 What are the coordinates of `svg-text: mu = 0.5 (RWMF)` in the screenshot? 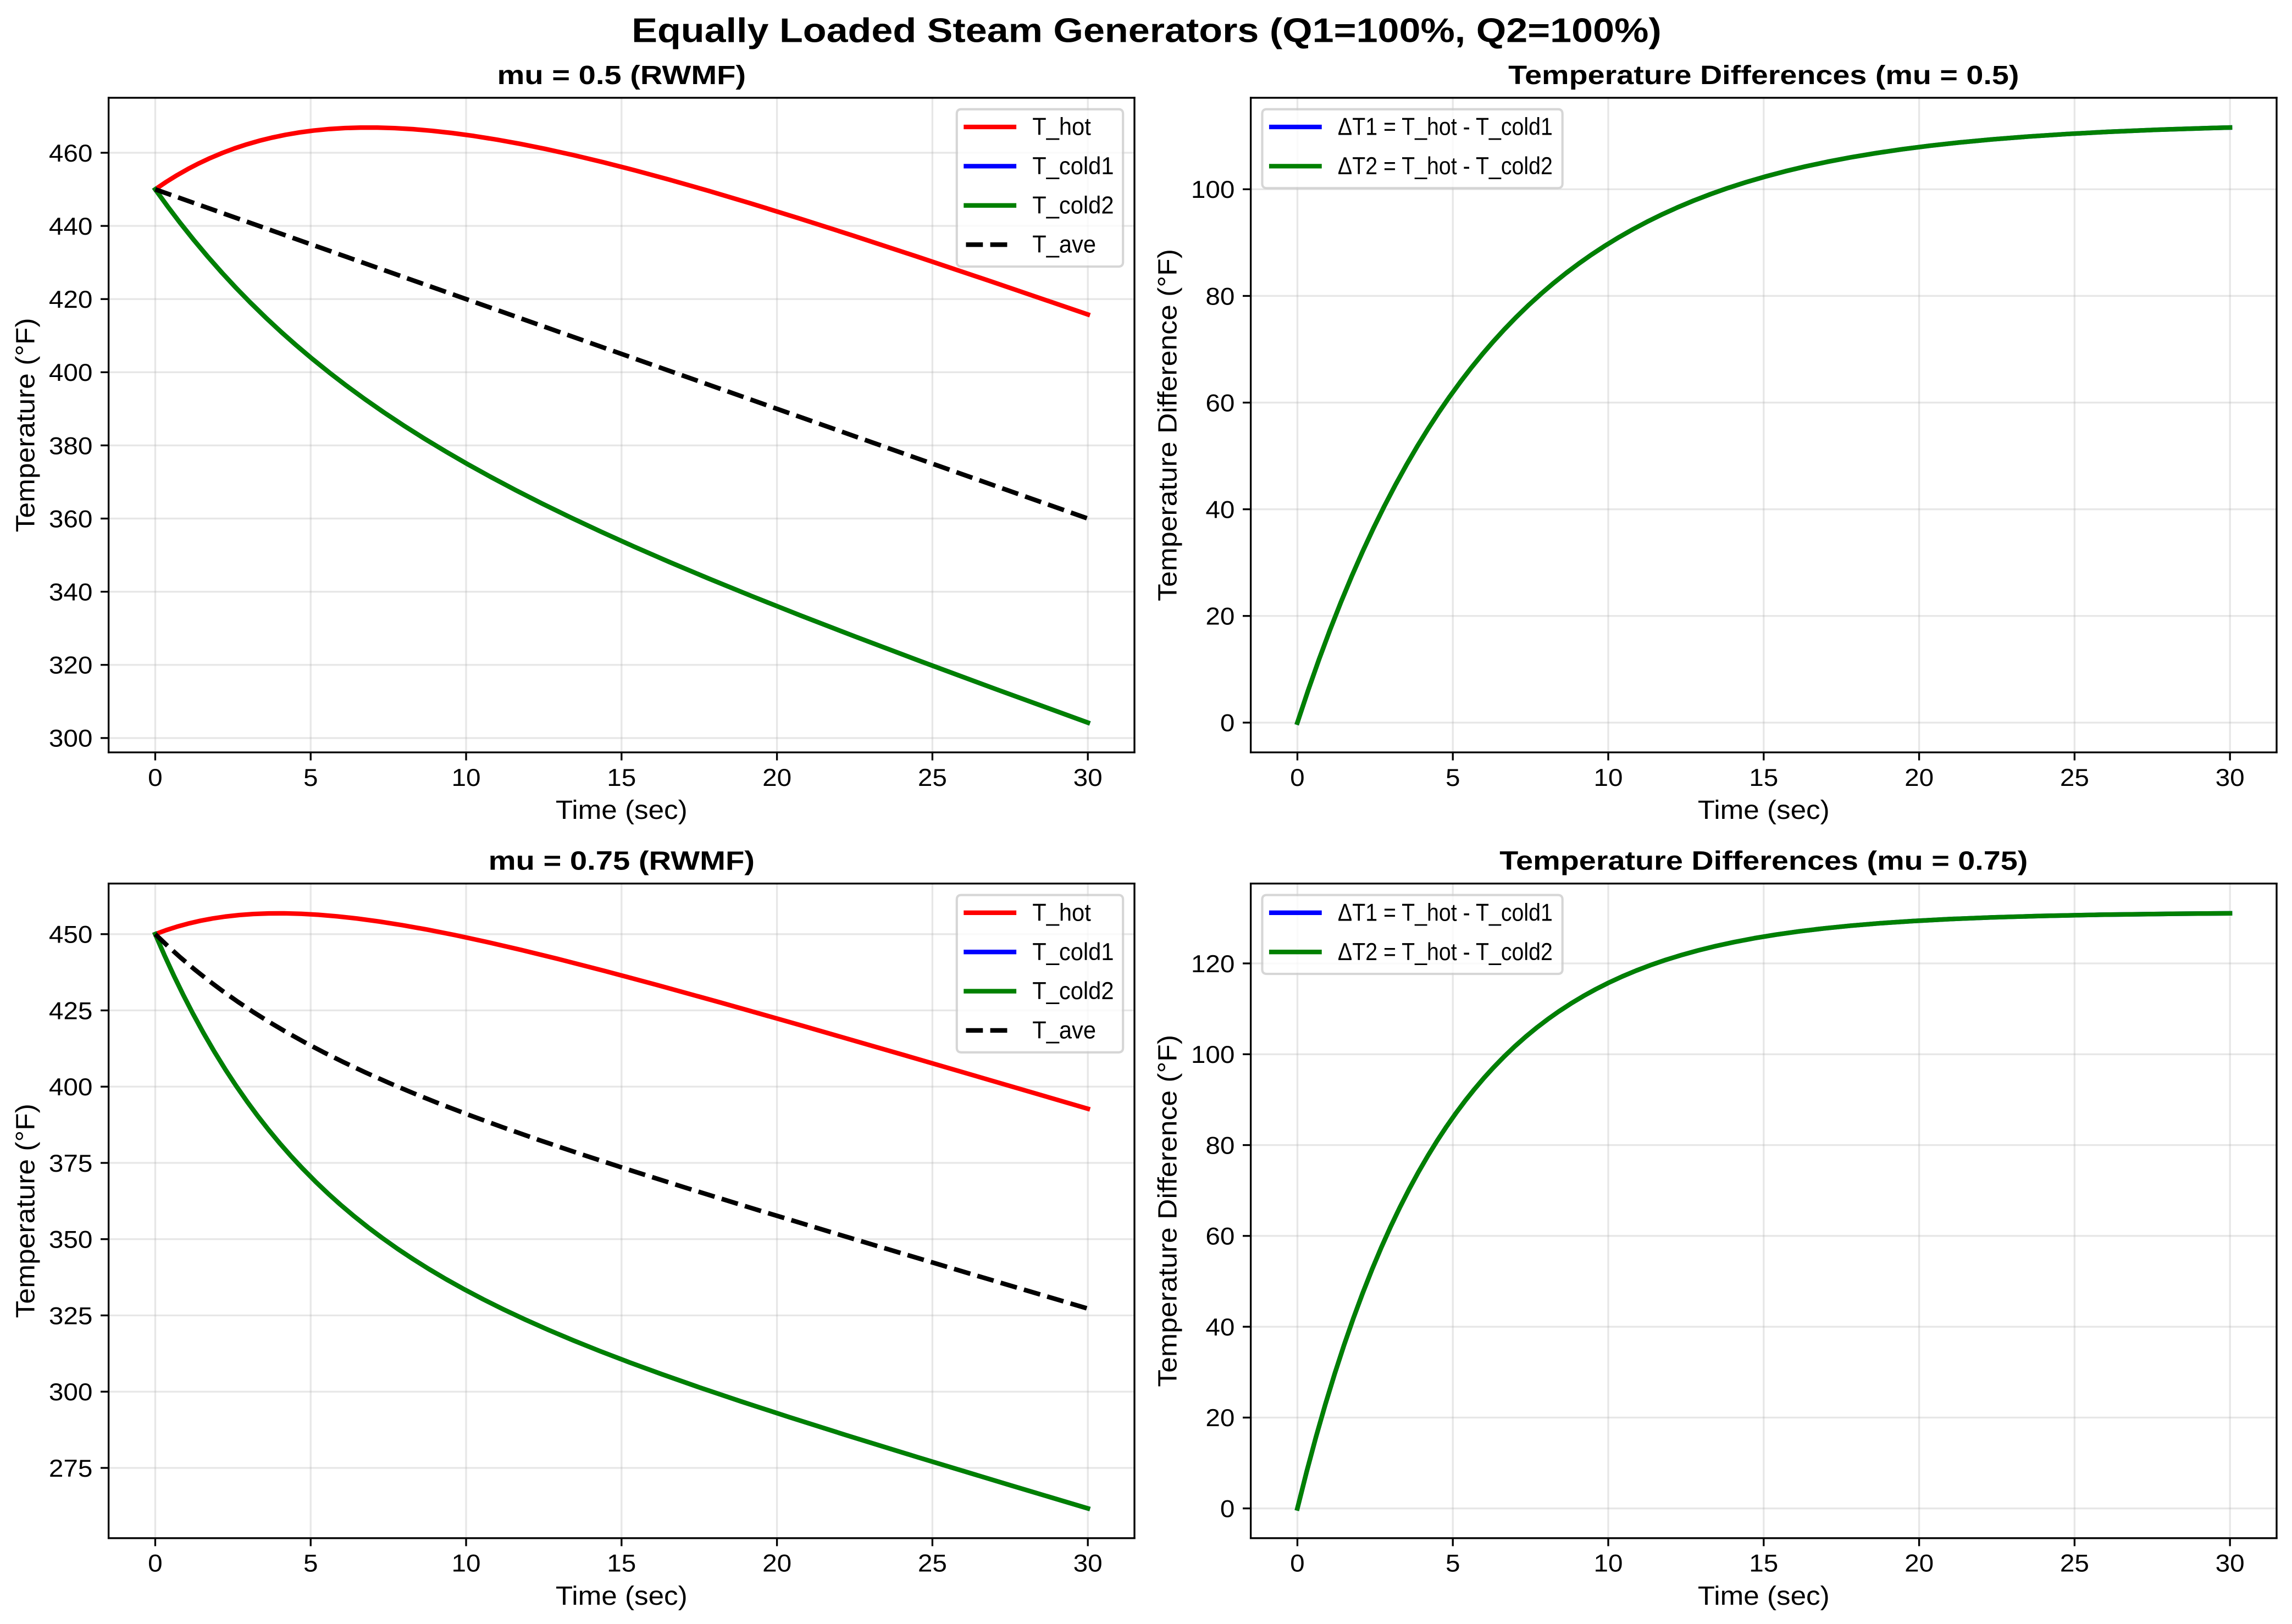 It's located at (621, 75).